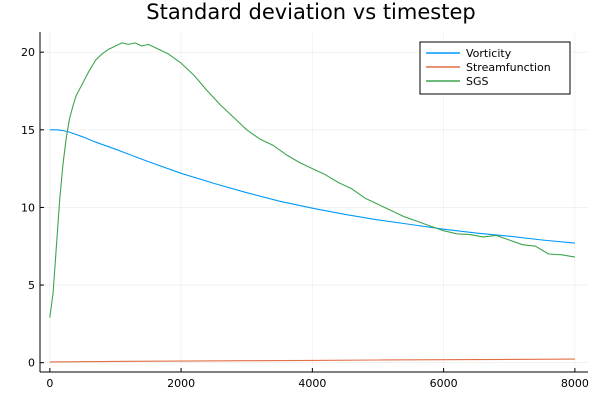  What do you see at coordinates (49, 383) in the screenshot?
I see `x-tick-label: 0` at bounding box center [49, 383].